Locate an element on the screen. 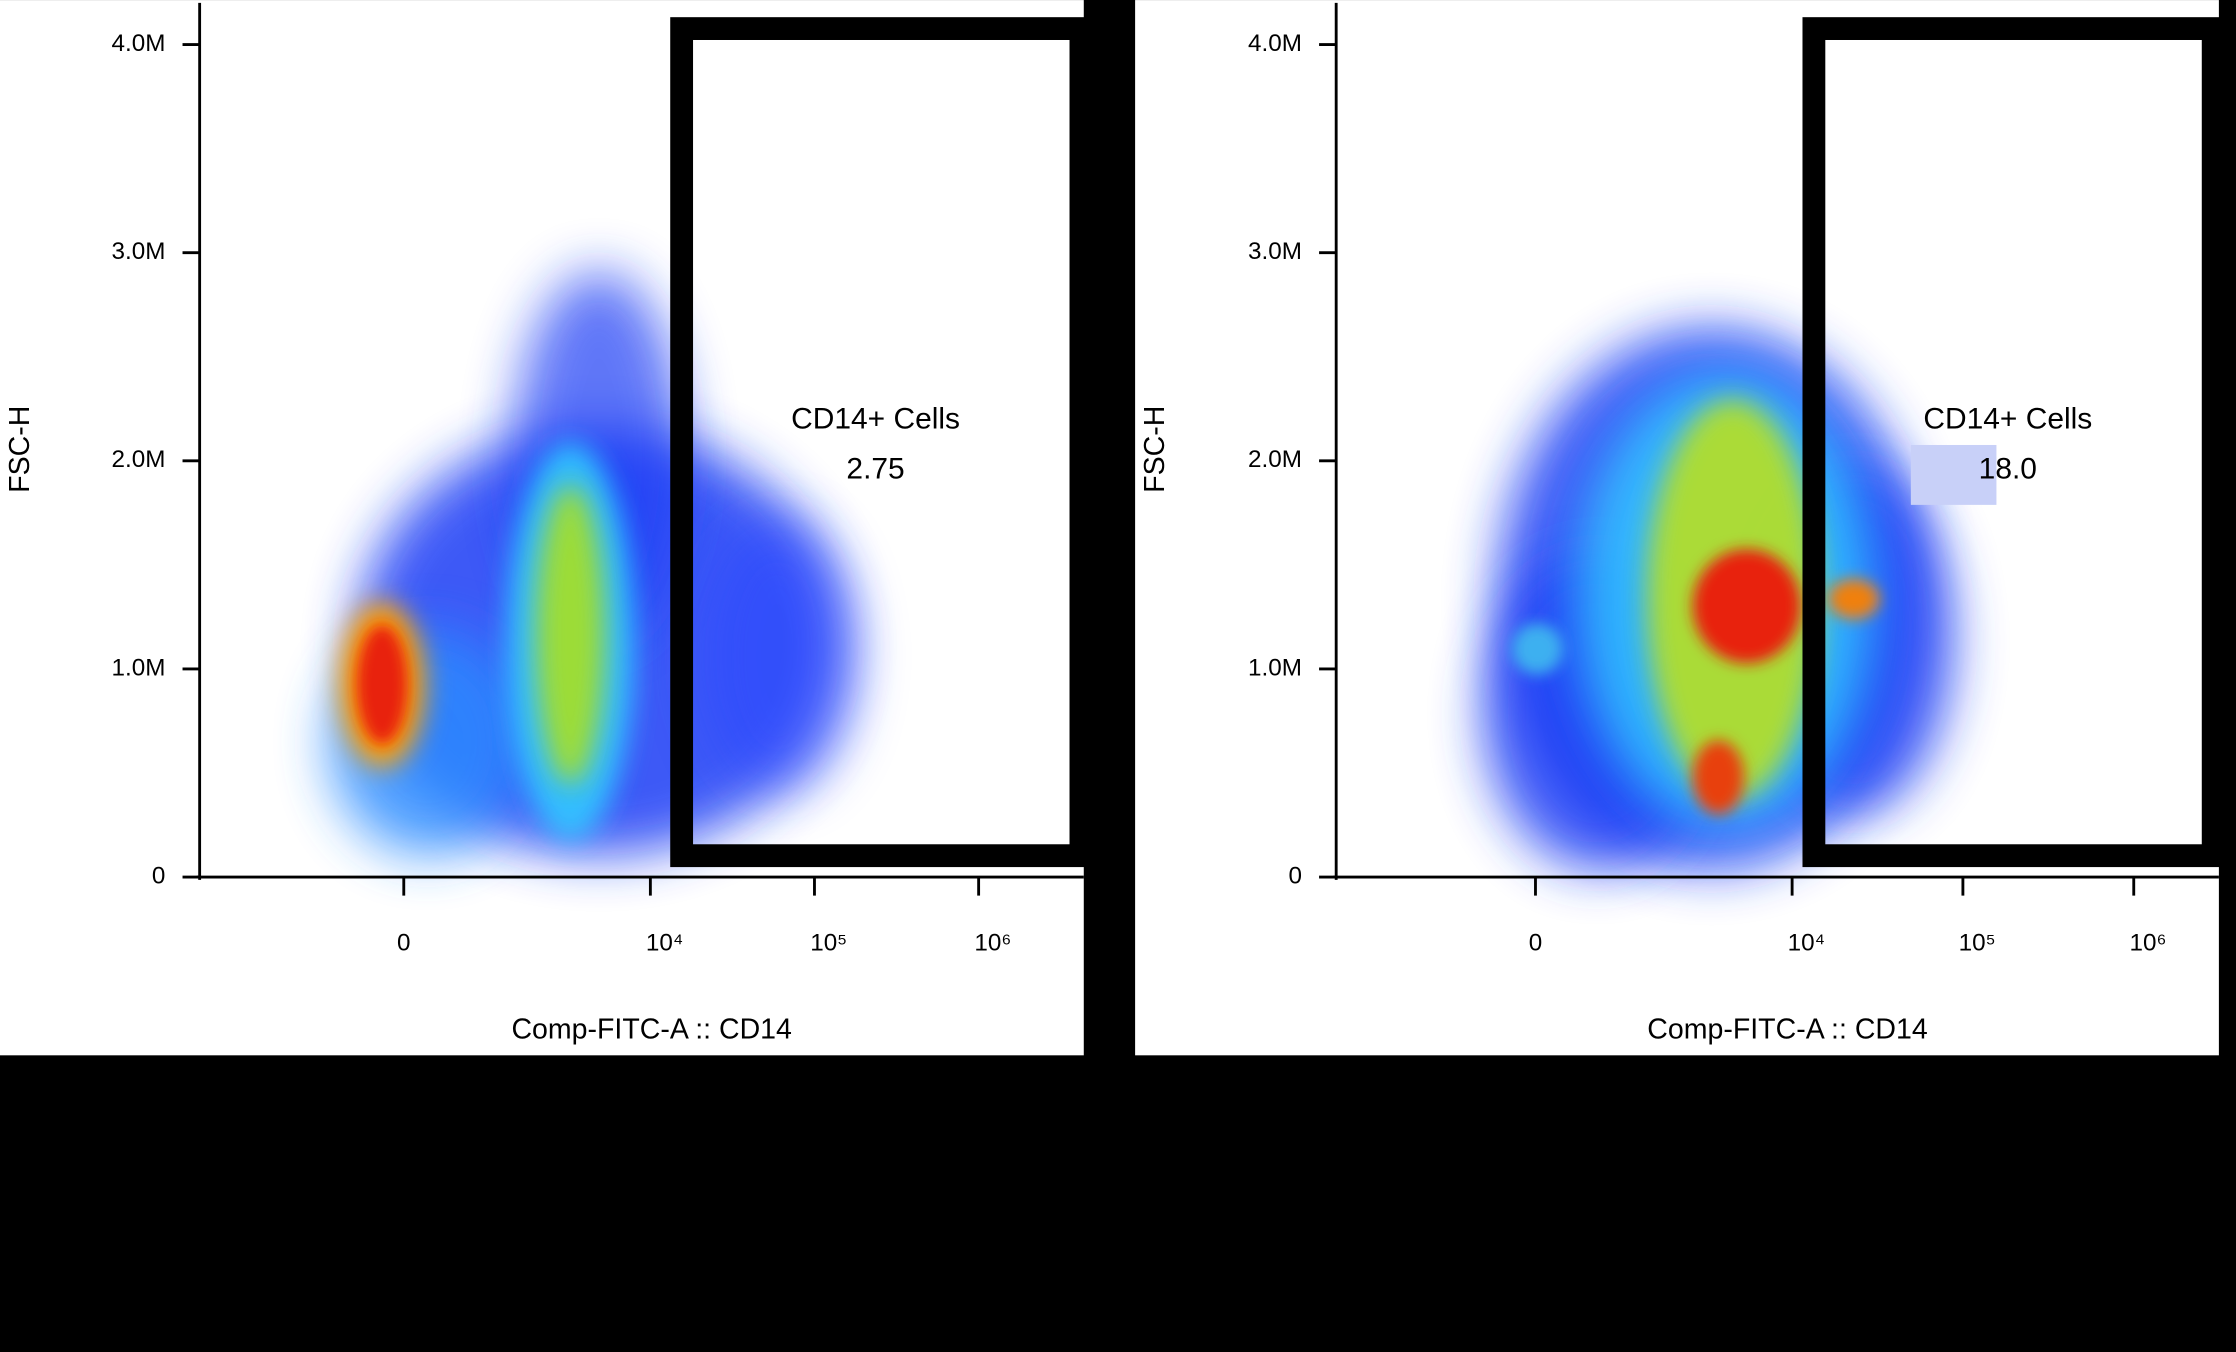 Image resolution: width=2236 pixels, height=1352 pixels. gate-percentage: 2.75 is located at coordinates (875, 469).